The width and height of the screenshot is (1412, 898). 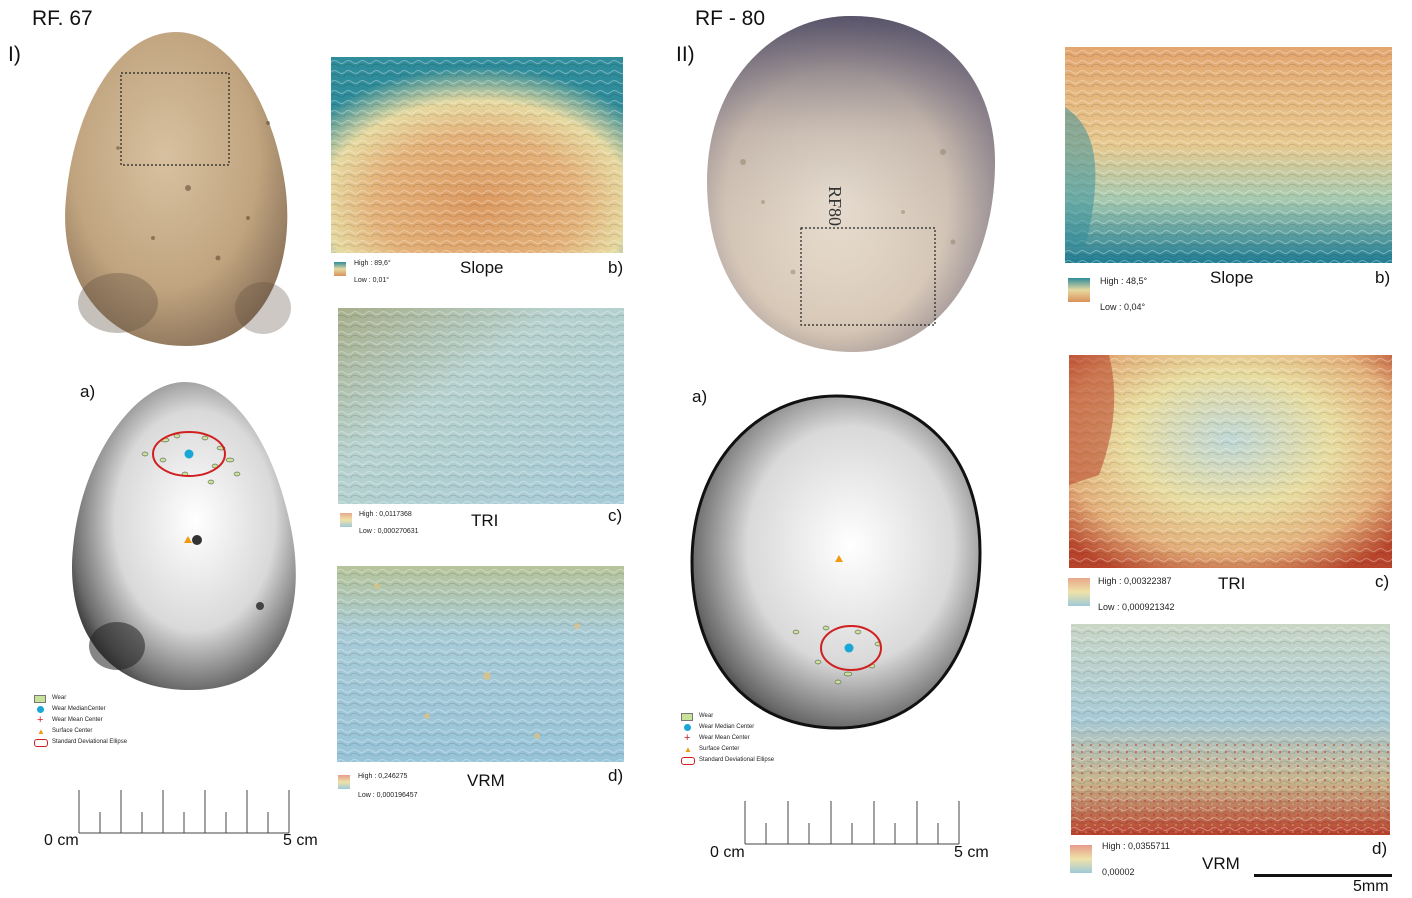 I want to click on right-scale-ruler, so click(x=853, y=824).